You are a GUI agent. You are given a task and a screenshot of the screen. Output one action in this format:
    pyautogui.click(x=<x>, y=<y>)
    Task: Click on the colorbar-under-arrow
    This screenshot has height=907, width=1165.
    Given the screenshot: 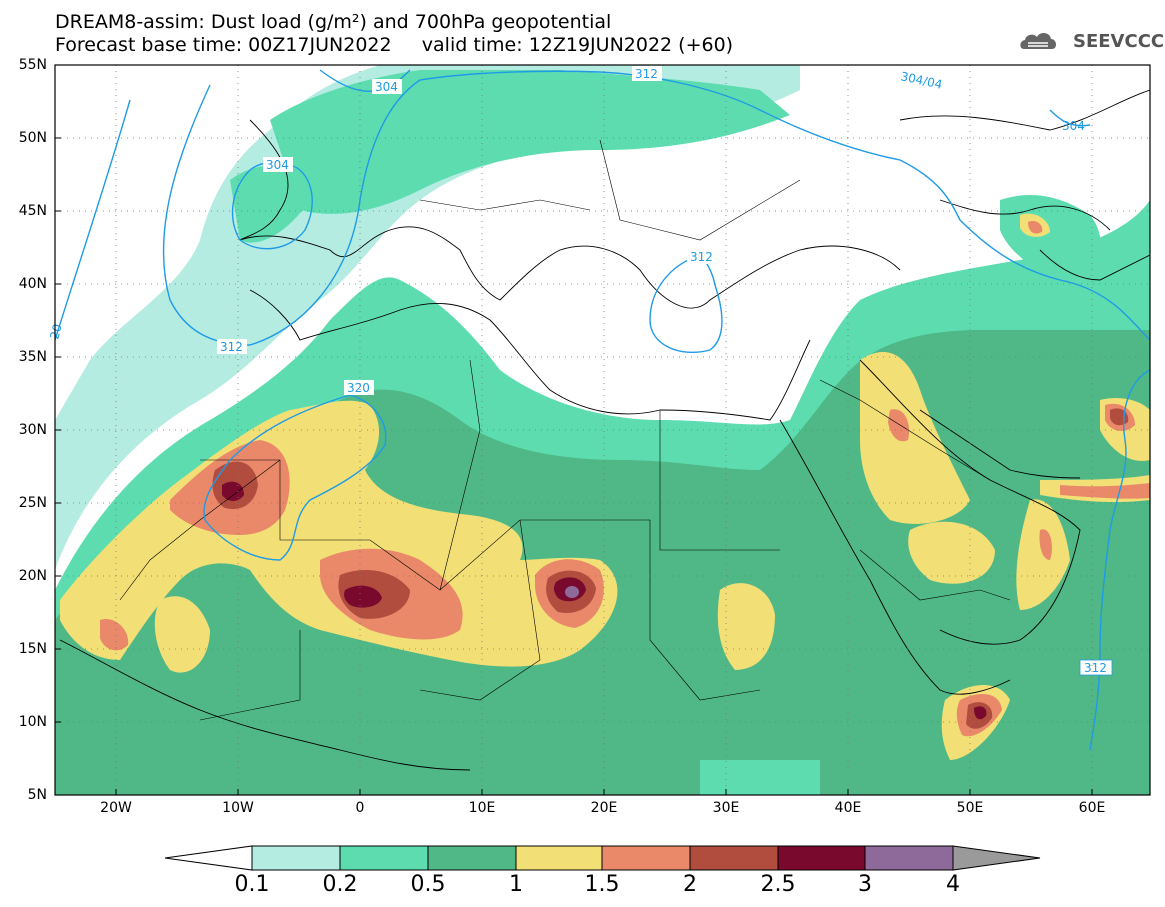 What is the action you would take?
    pyautogui.click(x=208, y=858)
    